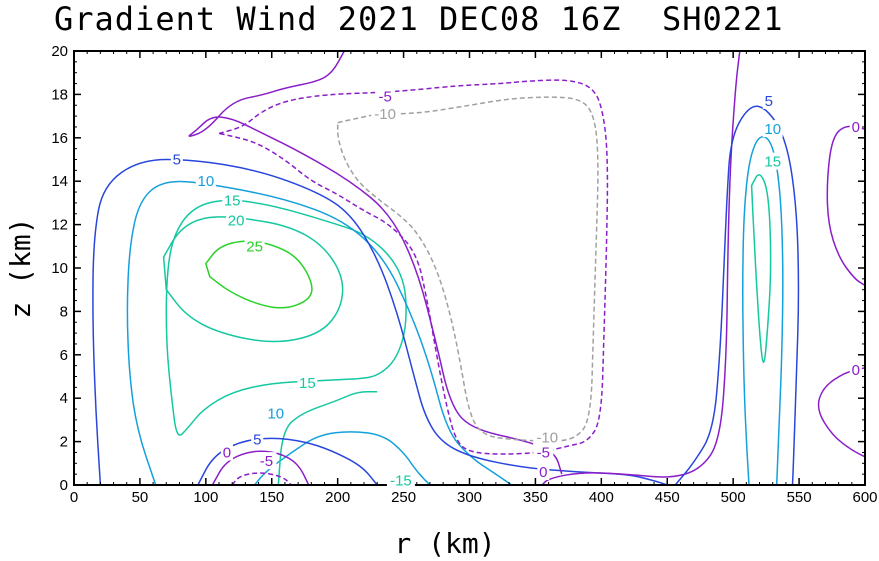  I want to click on x-tick-label: 500, so click(733, 497).